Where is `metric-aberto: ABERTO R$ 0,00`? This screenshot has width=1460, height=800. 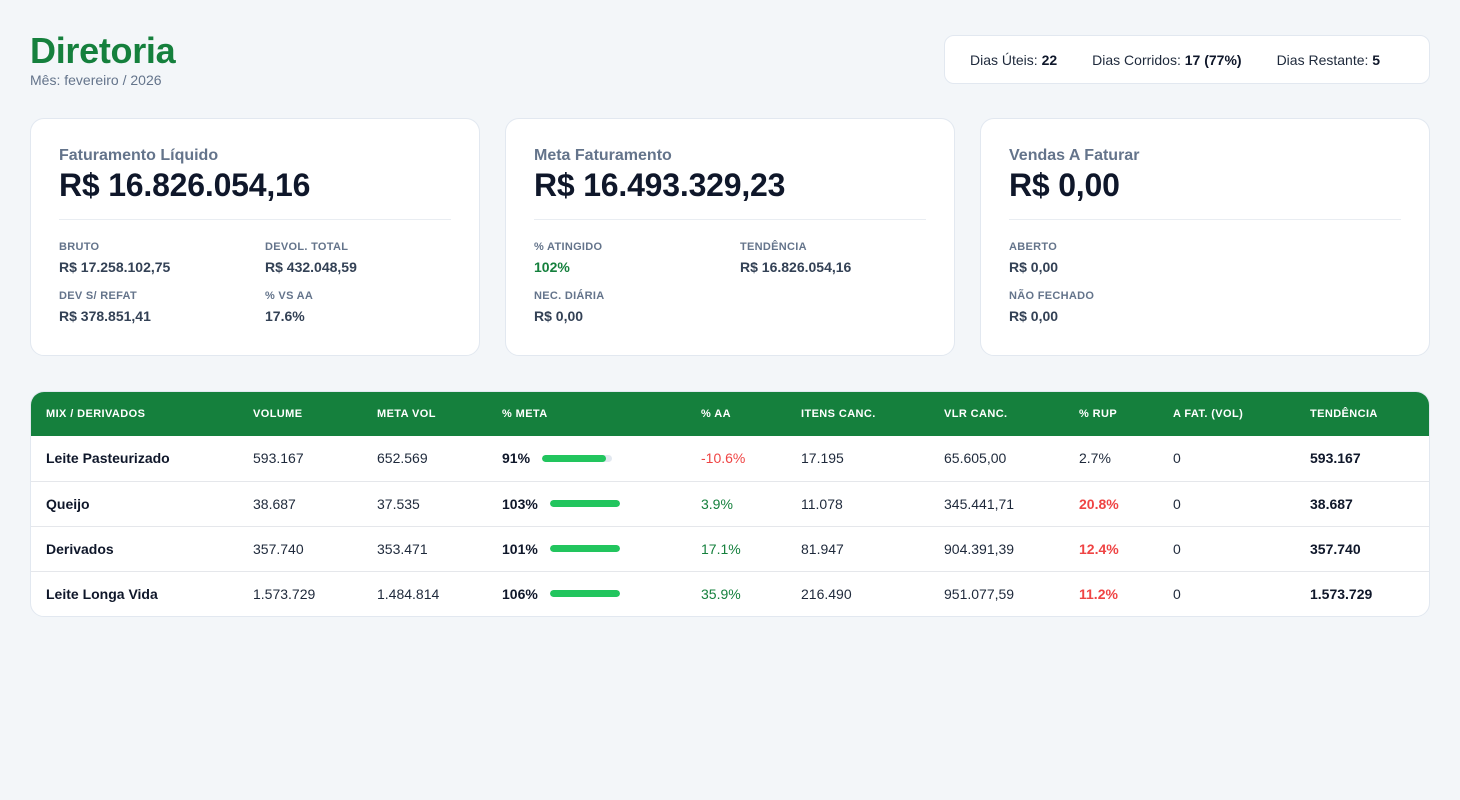 metric-aberto: ABERTO R$ 0,00 is located at coordinates (1034, 258).